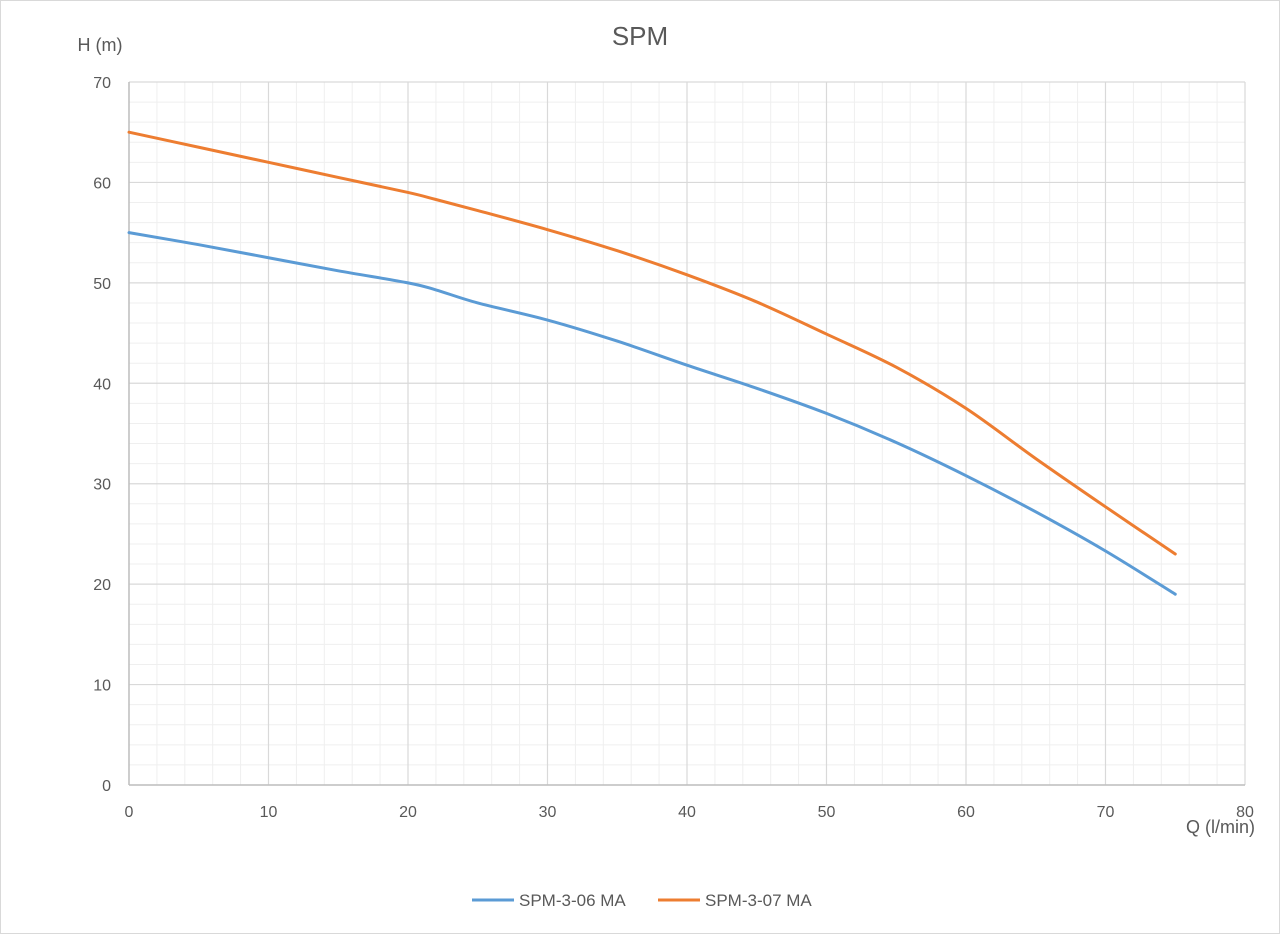  Describe the element at coordinates (102, 384) in the screenshot. I see `y-tick-label: 40` at that location.